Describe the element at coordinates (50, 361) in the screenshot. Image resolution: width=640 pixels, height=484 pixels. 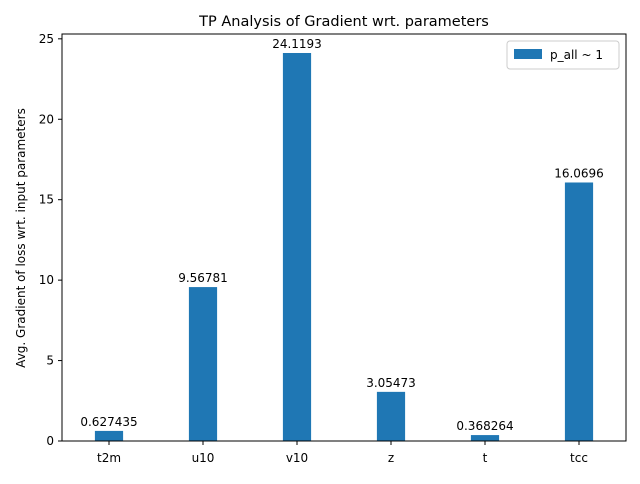
I see `y-tick-label-5: 5` at that location.